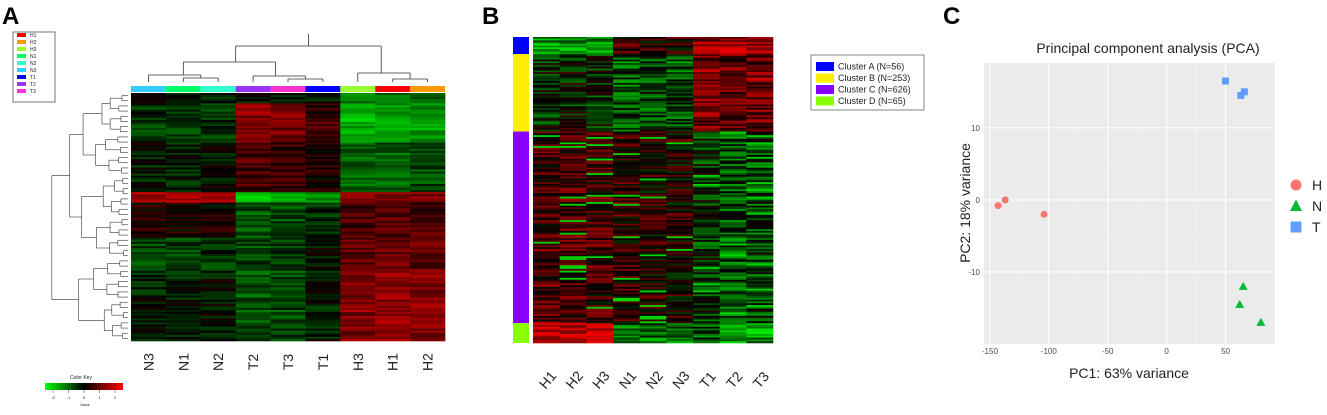 The height and width of the screenshot is (415, 1327). I want to click on cluster-legend-swatch, so click(825, 101).